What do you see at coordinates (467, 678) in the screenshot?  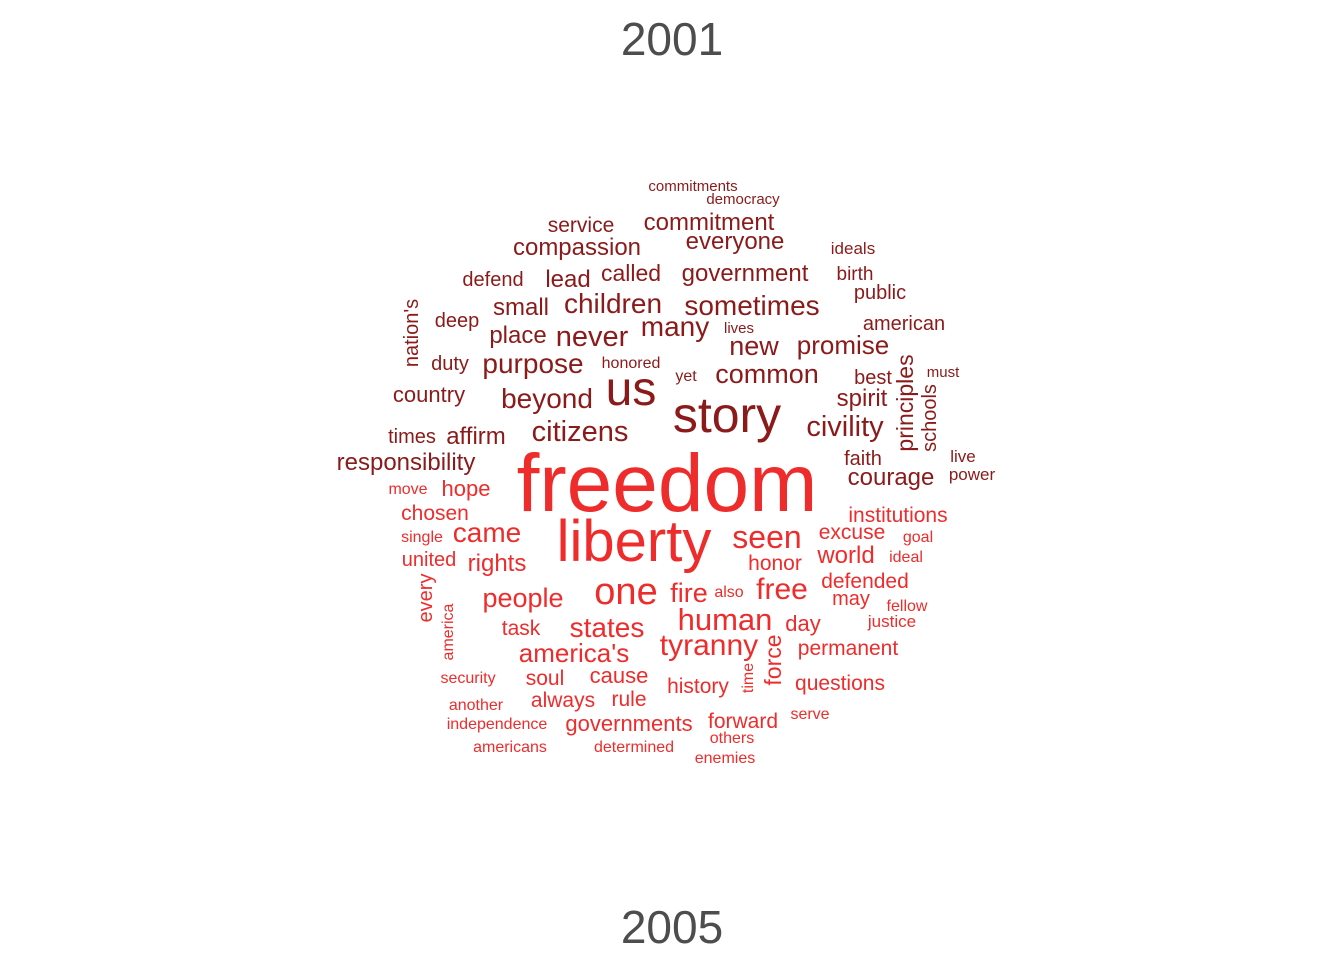 I see `word-2005-security: security` at bounding box center [467, 678].